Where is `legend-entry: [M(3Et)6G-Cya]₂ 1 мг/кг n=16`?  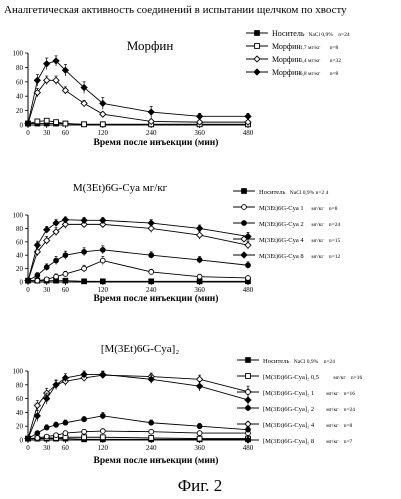 legend-entry: [M(3Et)6G-Cya]₂ 1 мг/кг n=16 is located at coordinates (296, 393).